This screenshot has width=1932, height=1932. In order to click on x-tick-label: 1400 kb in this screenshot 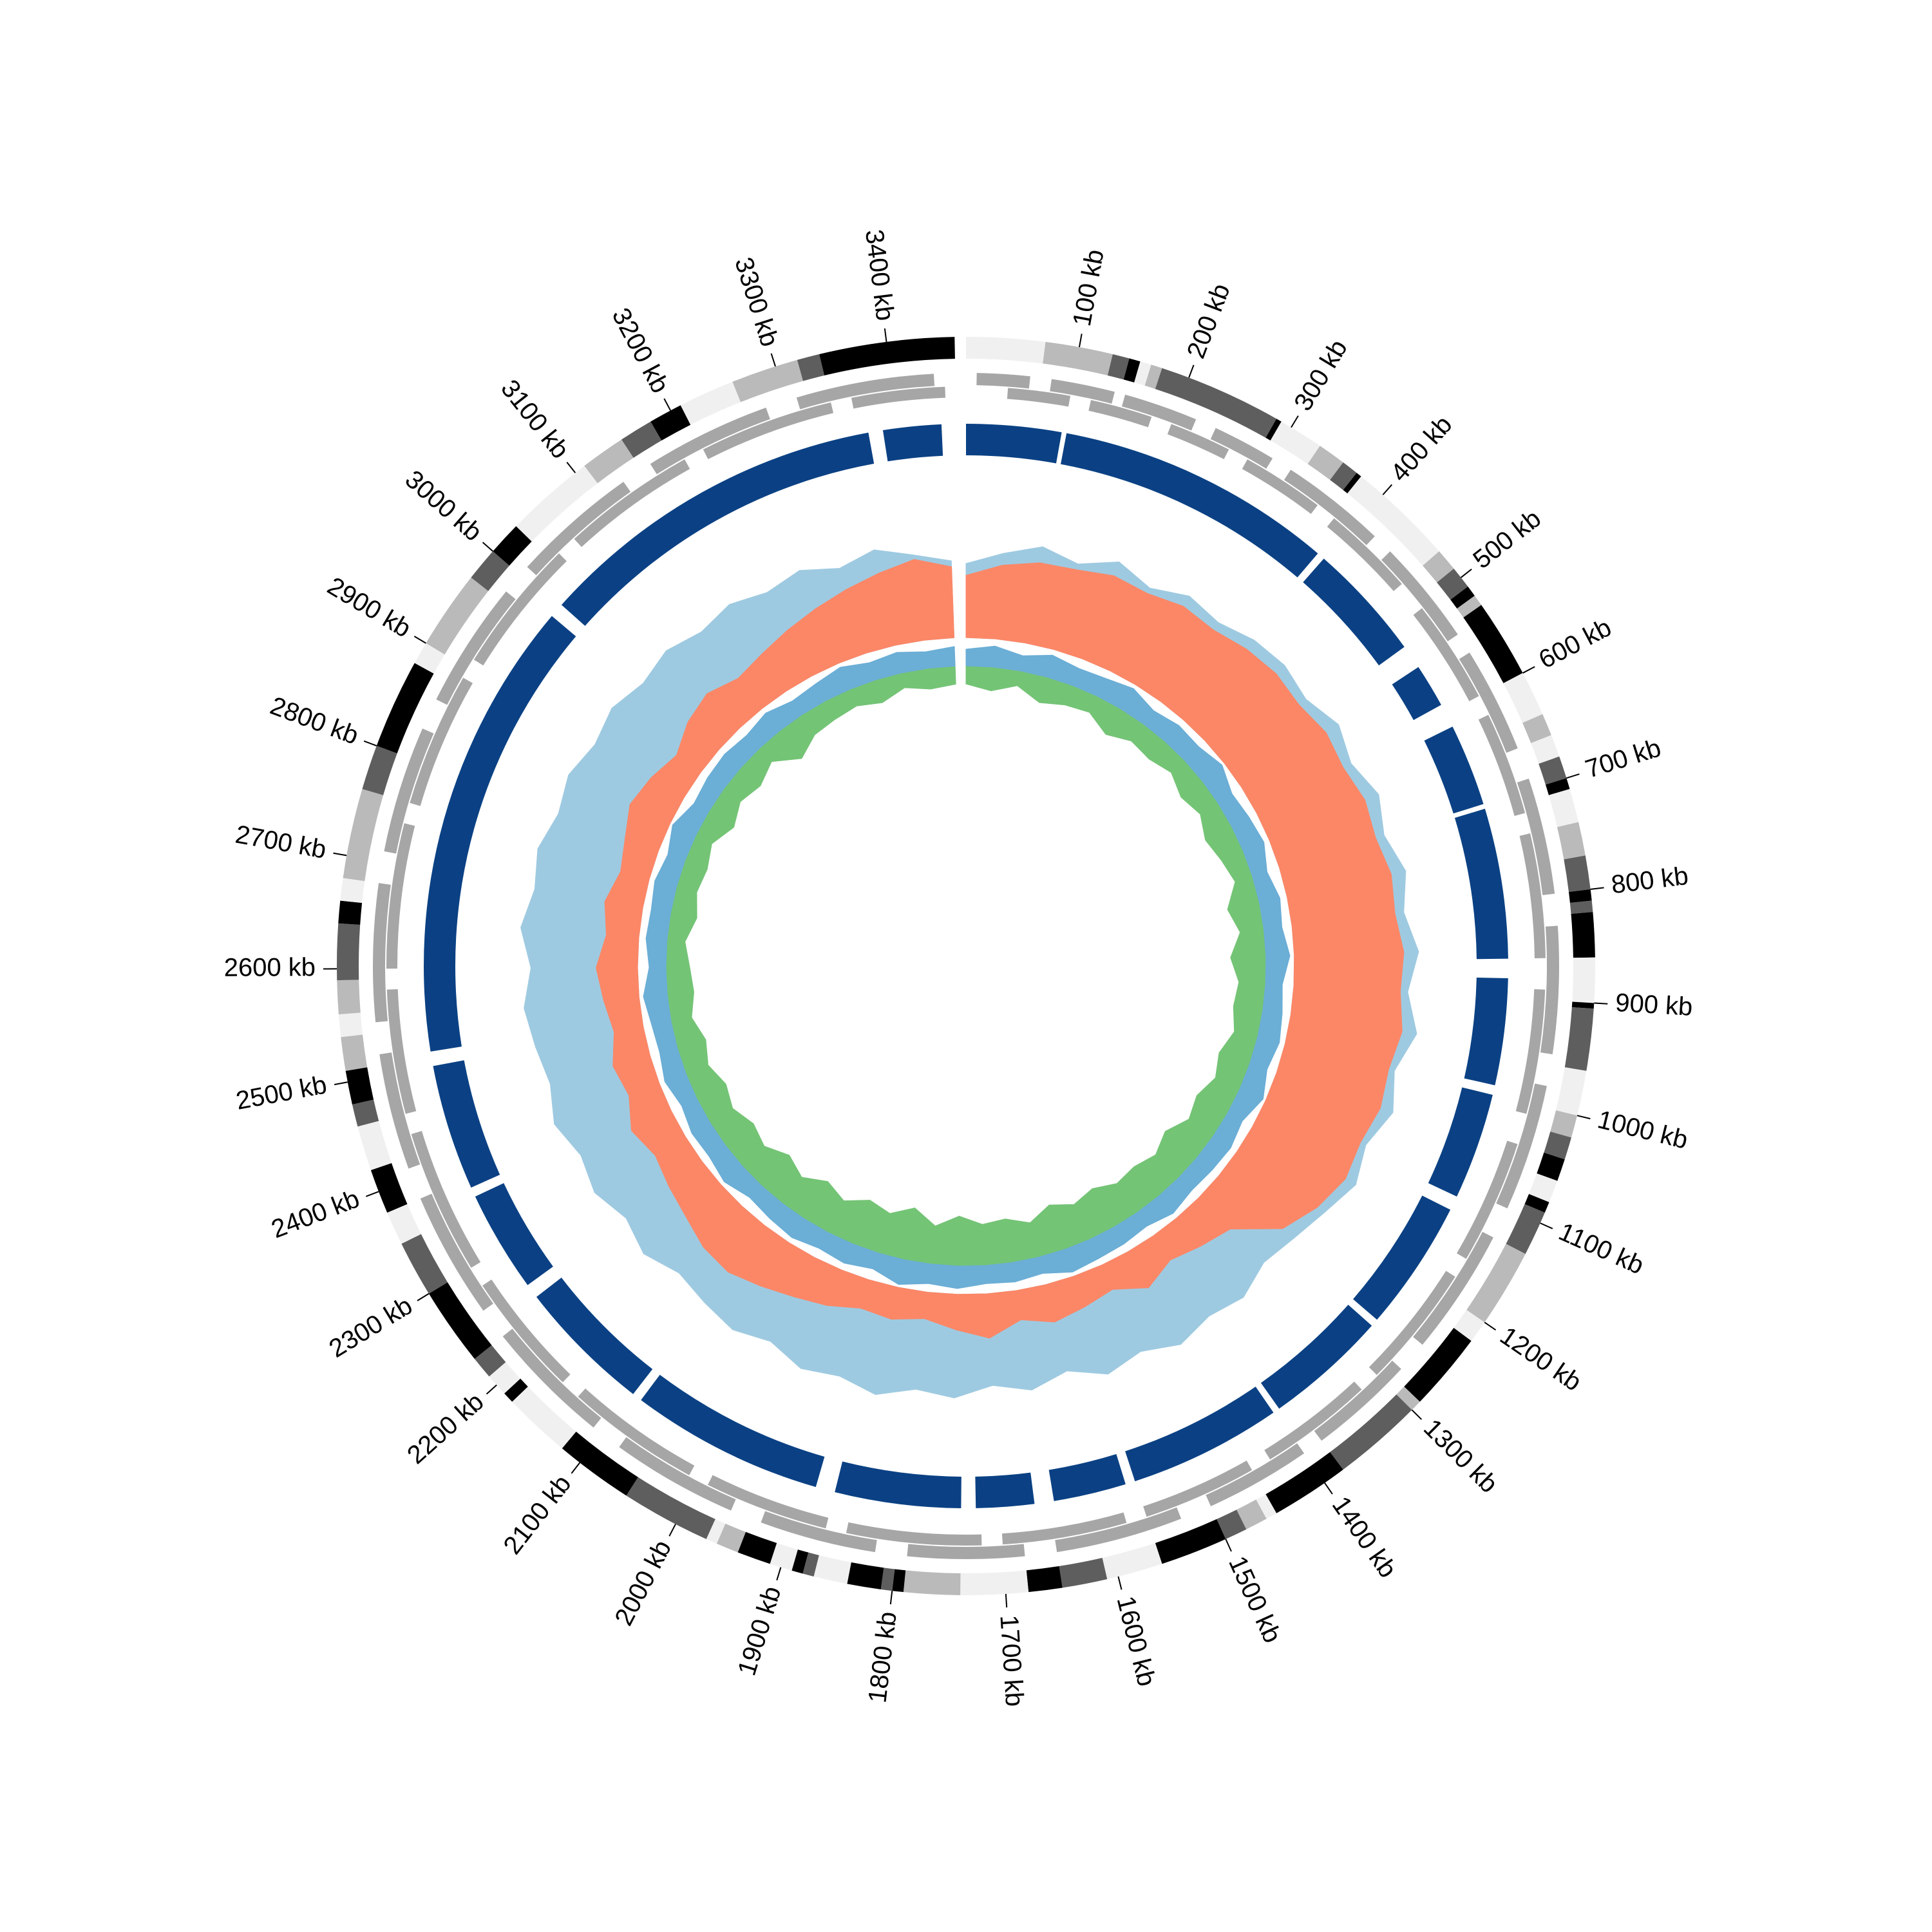, I will do `click(1364, 1537)`.